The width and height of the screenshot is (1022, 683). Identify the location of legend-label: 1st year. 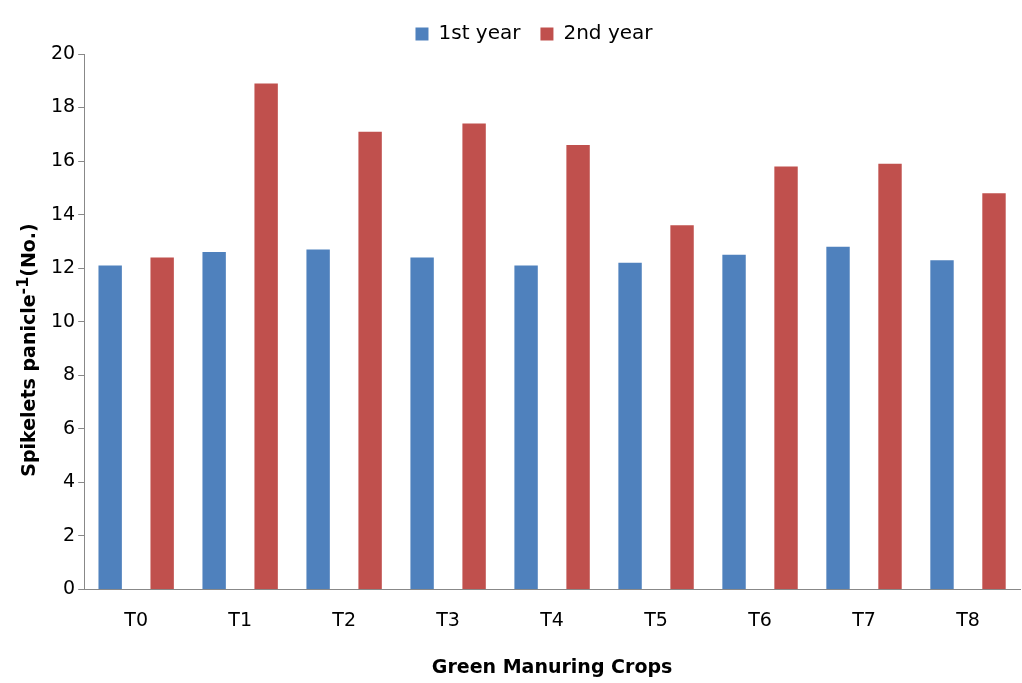
(480, 32).